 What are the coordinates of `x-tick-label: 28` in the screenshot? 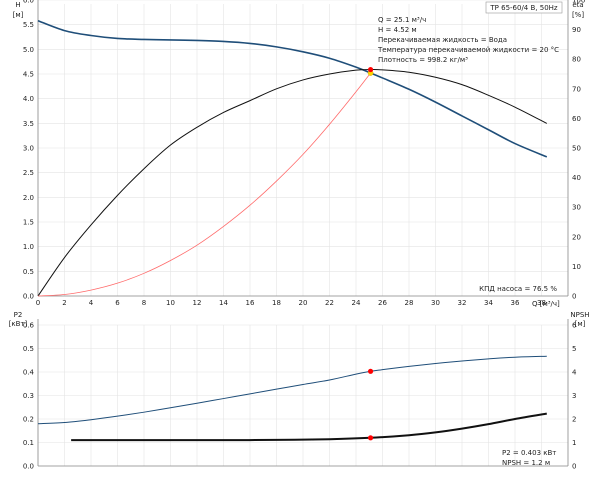 It's located at (409, 303).